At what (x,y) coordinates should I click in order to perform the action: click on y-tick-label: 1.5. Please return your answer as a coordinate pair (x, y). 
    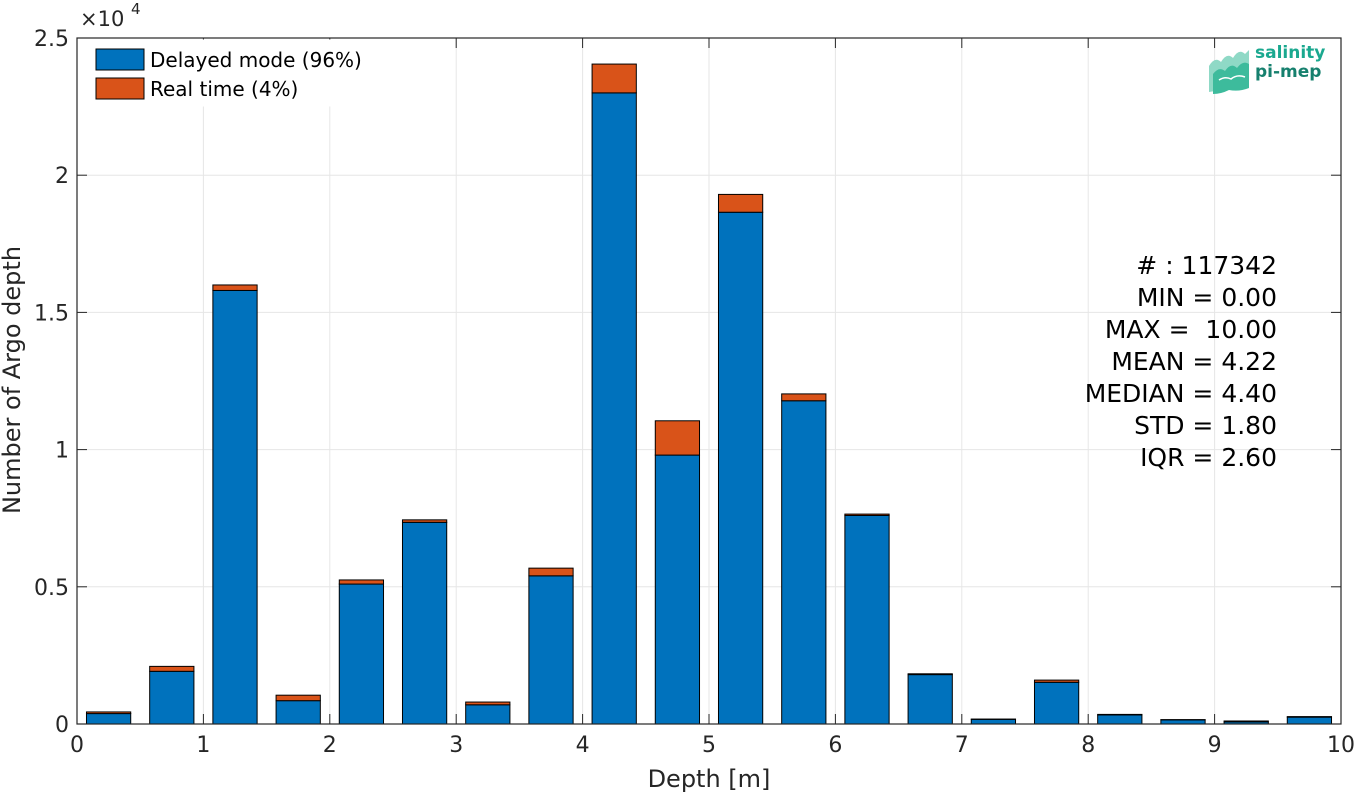
    Looking at the image, I should click on (51, 313).